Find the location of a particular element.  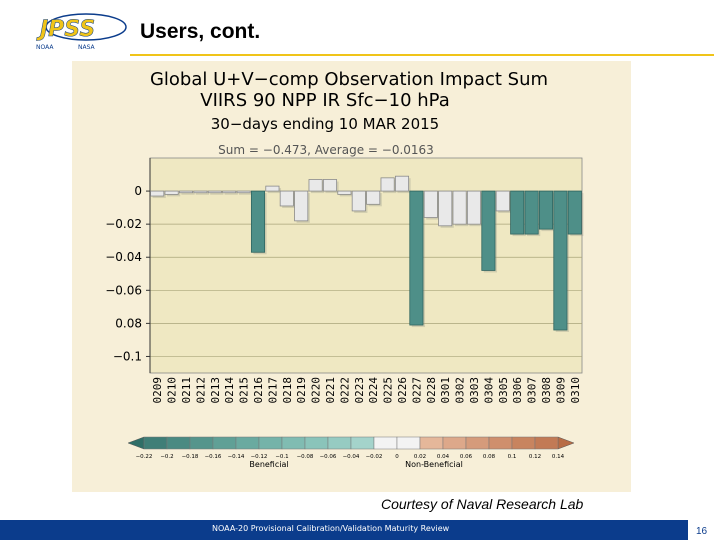

x-tick-label: 0304 is located at coordinates (488, 390).